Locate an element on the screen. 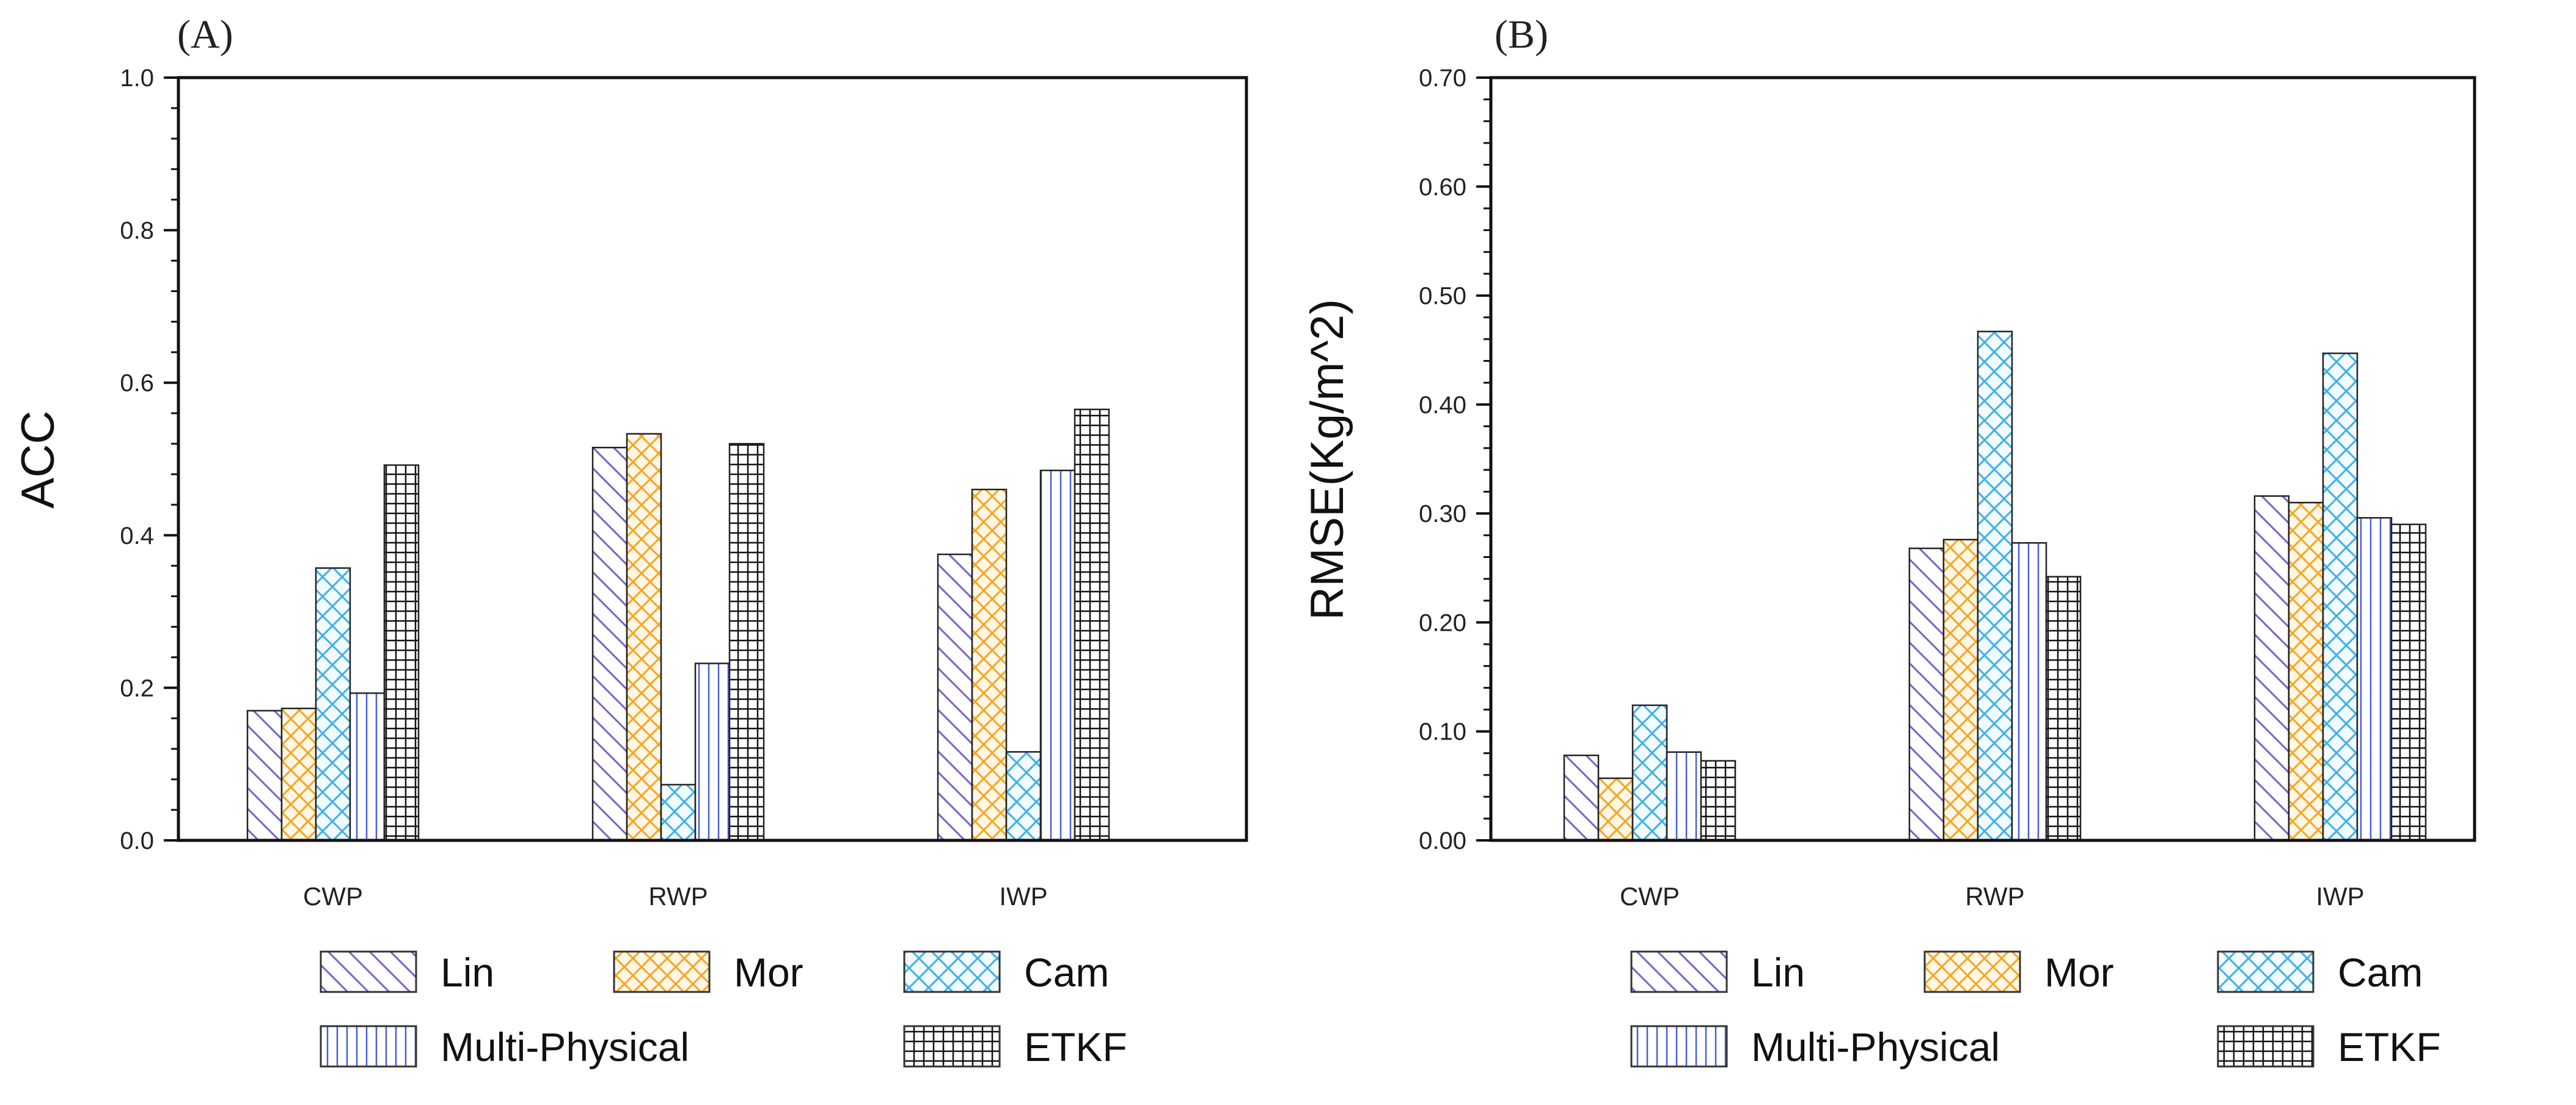  y-tick-label: 0.2 is located at coordinates (137, 688).